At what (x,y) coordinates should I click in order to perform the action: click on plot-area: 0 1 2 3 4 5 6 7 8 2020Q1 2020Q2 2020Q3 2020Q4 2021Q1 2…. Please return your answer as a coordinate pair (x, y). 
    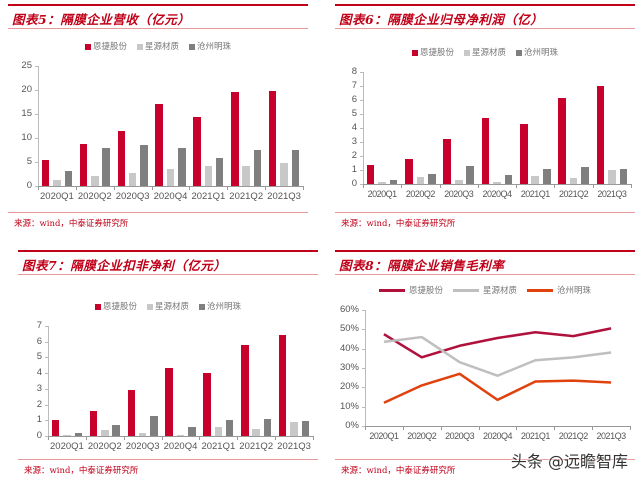
    Looking at the image, I should click on (492, 132).